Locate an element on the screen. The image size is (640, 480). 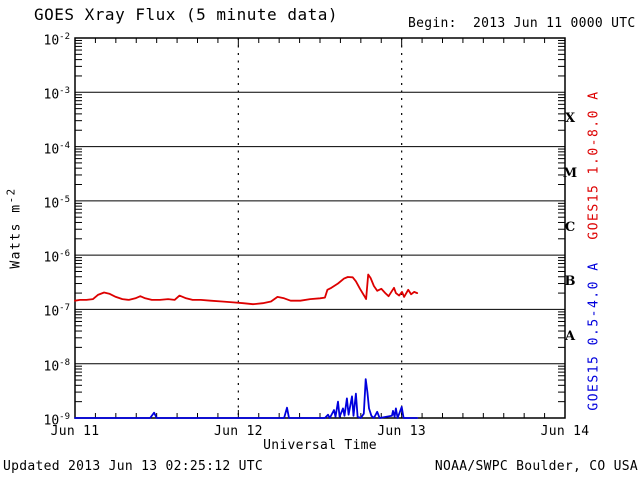
y-tick-label: 10⁻⁷ is located at coordinates (57, 311).